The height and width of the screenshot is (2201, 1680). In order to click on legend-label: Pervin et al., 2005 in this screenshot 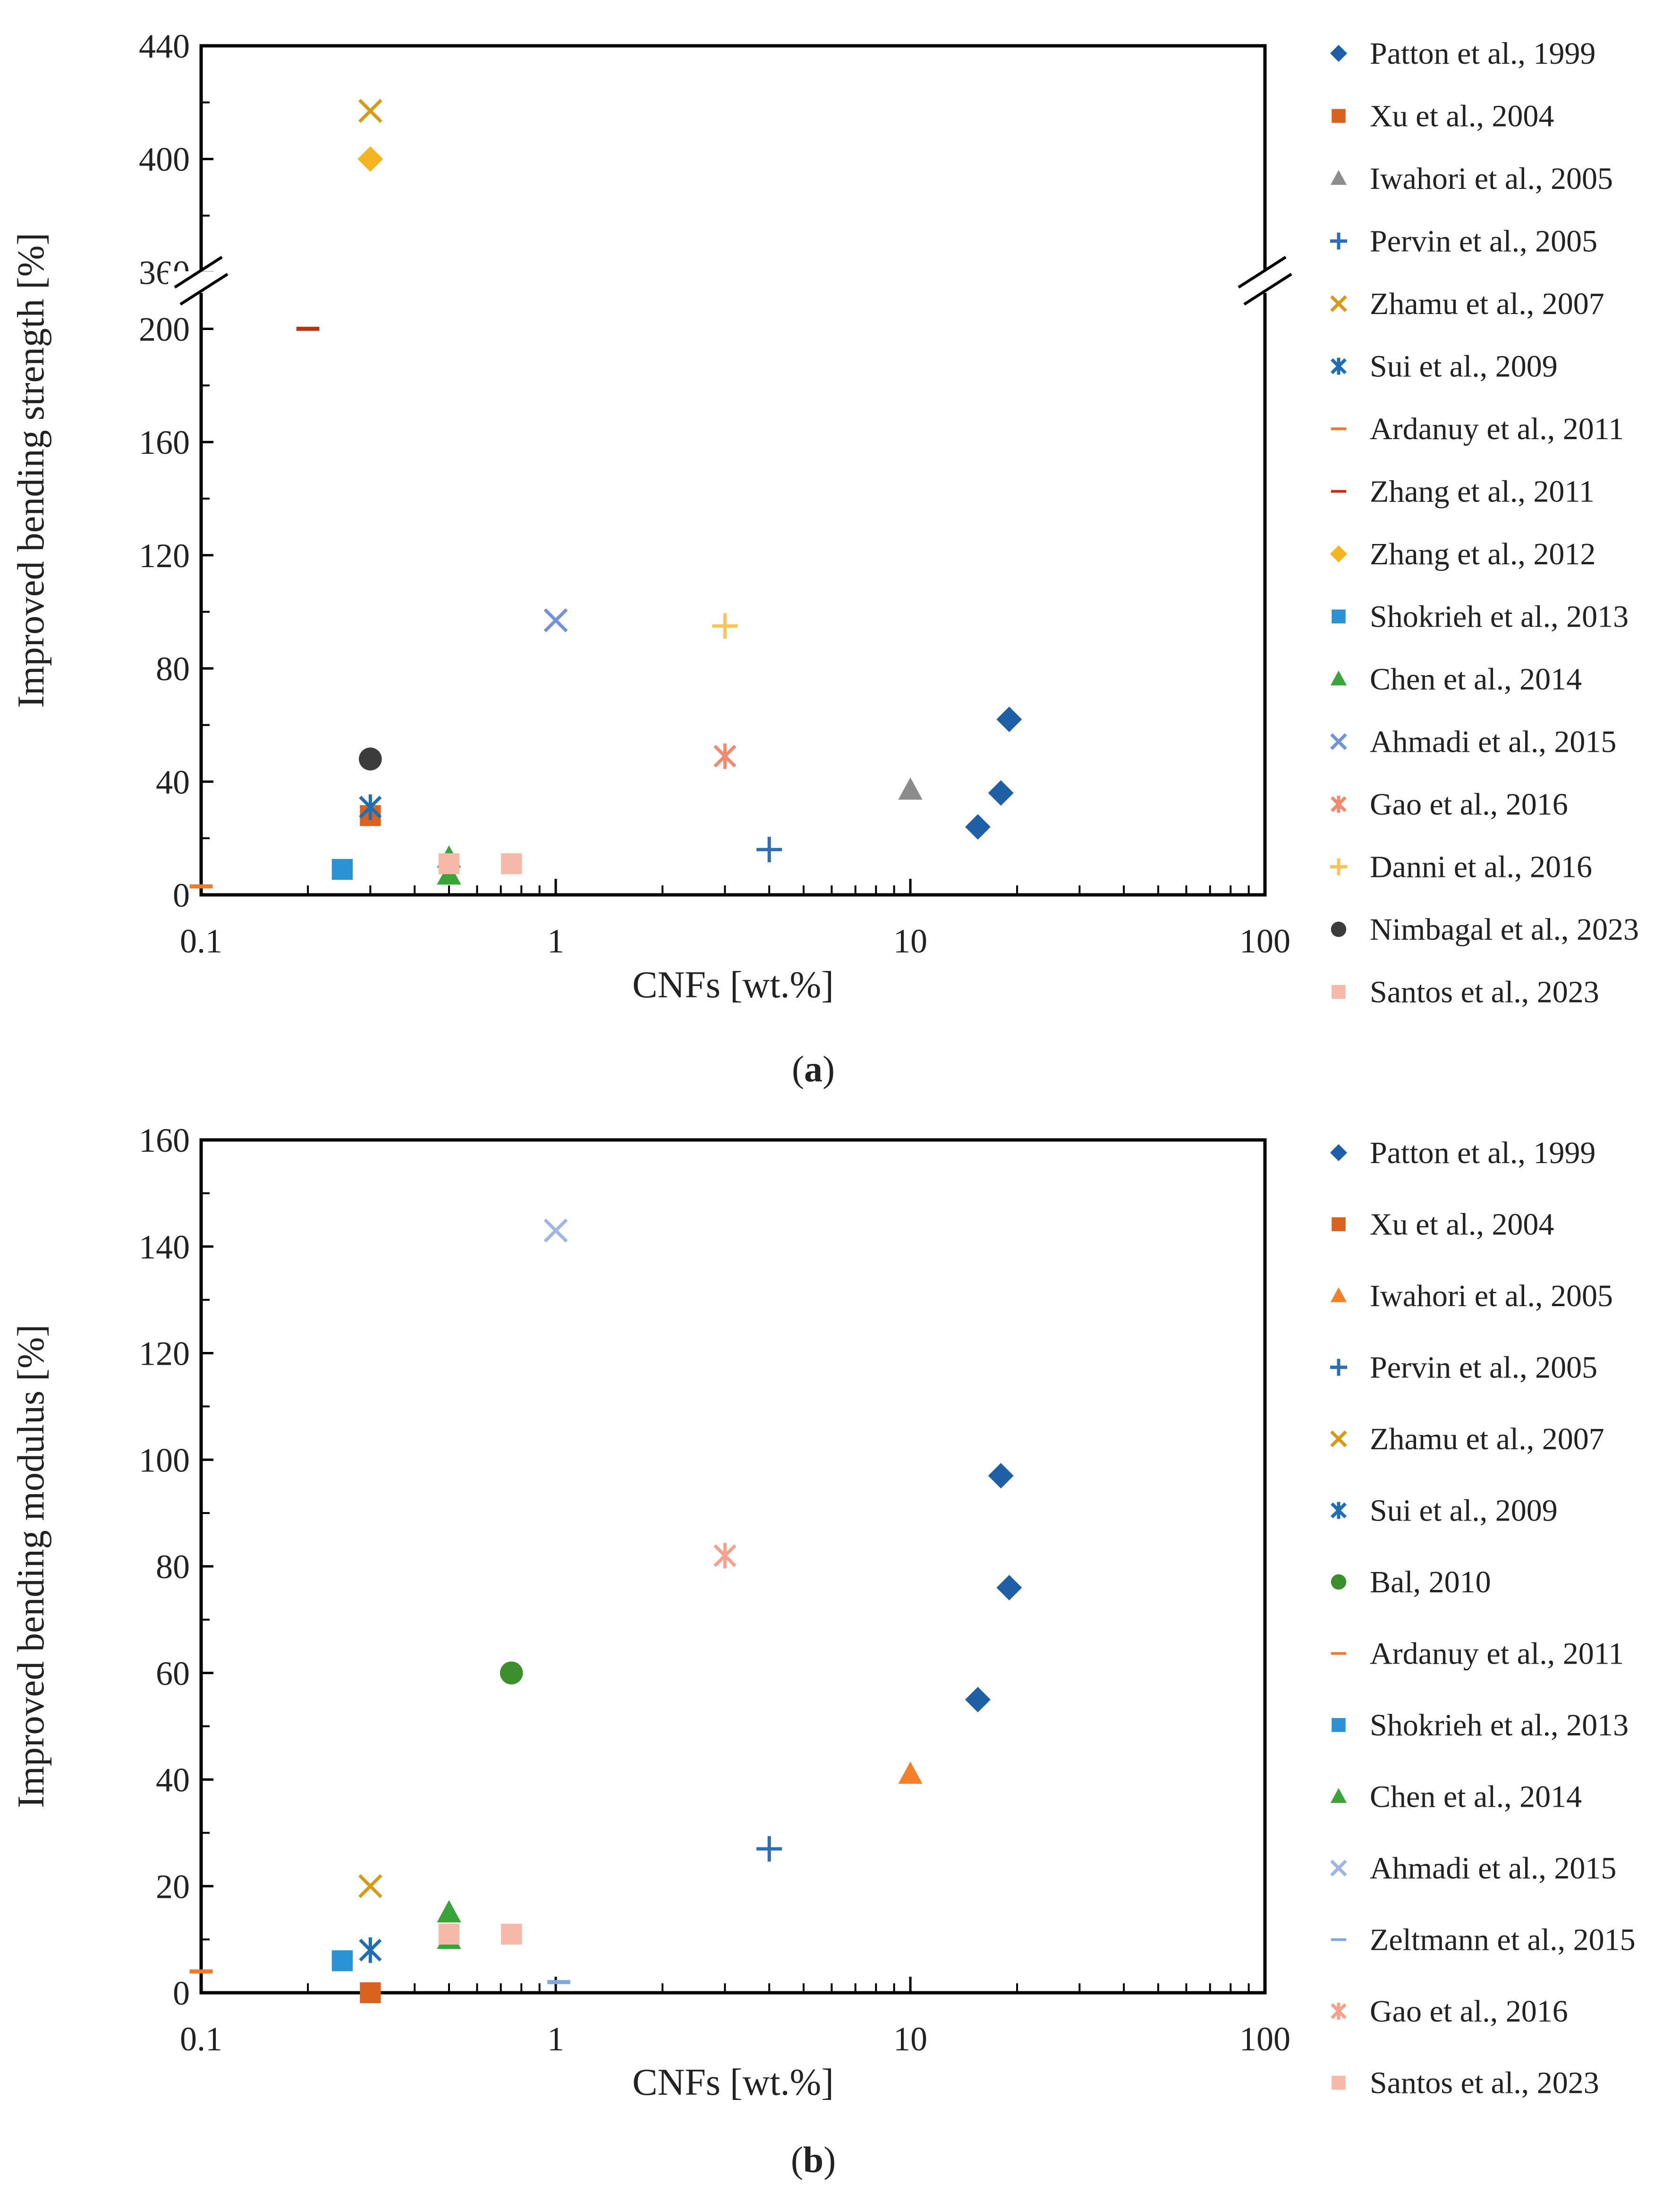, I will do `click(1483, 241)`.